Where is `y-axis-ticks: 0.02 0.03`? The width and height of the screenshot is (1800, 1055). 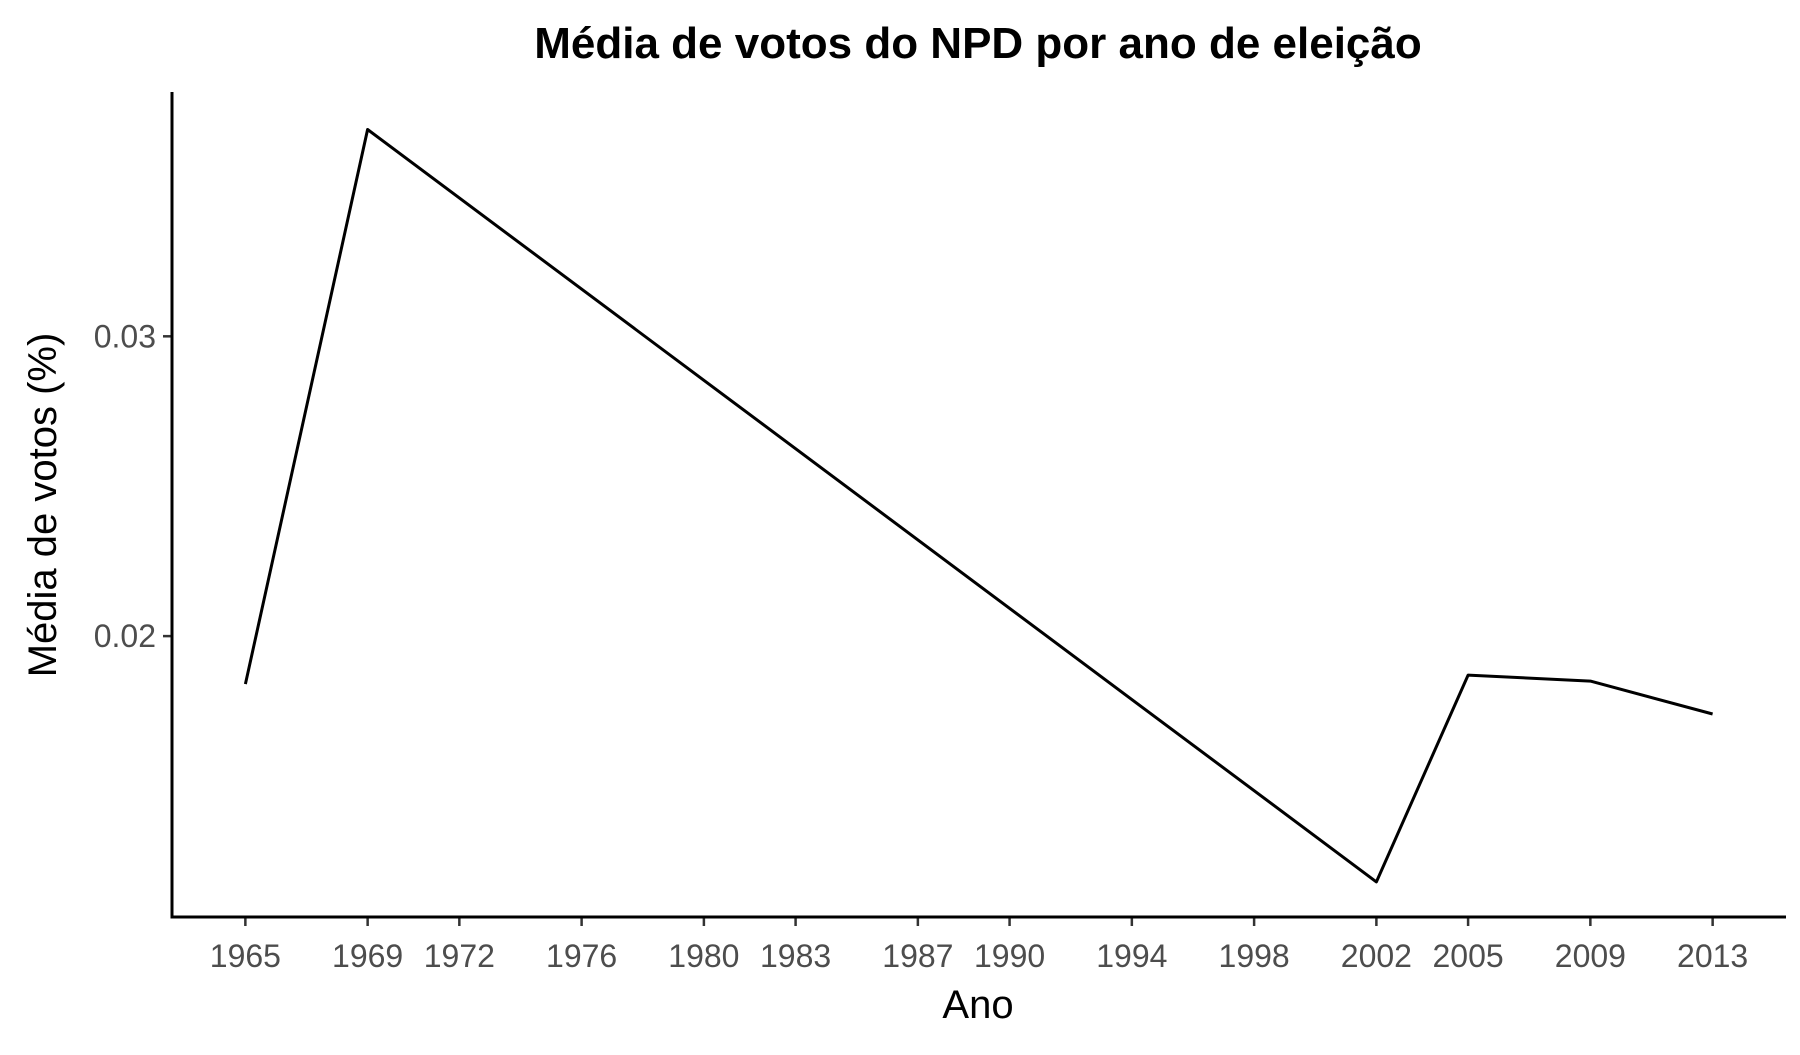 y-axis-ticks: 0.02 0.03 is located at coordinates (133, 486).